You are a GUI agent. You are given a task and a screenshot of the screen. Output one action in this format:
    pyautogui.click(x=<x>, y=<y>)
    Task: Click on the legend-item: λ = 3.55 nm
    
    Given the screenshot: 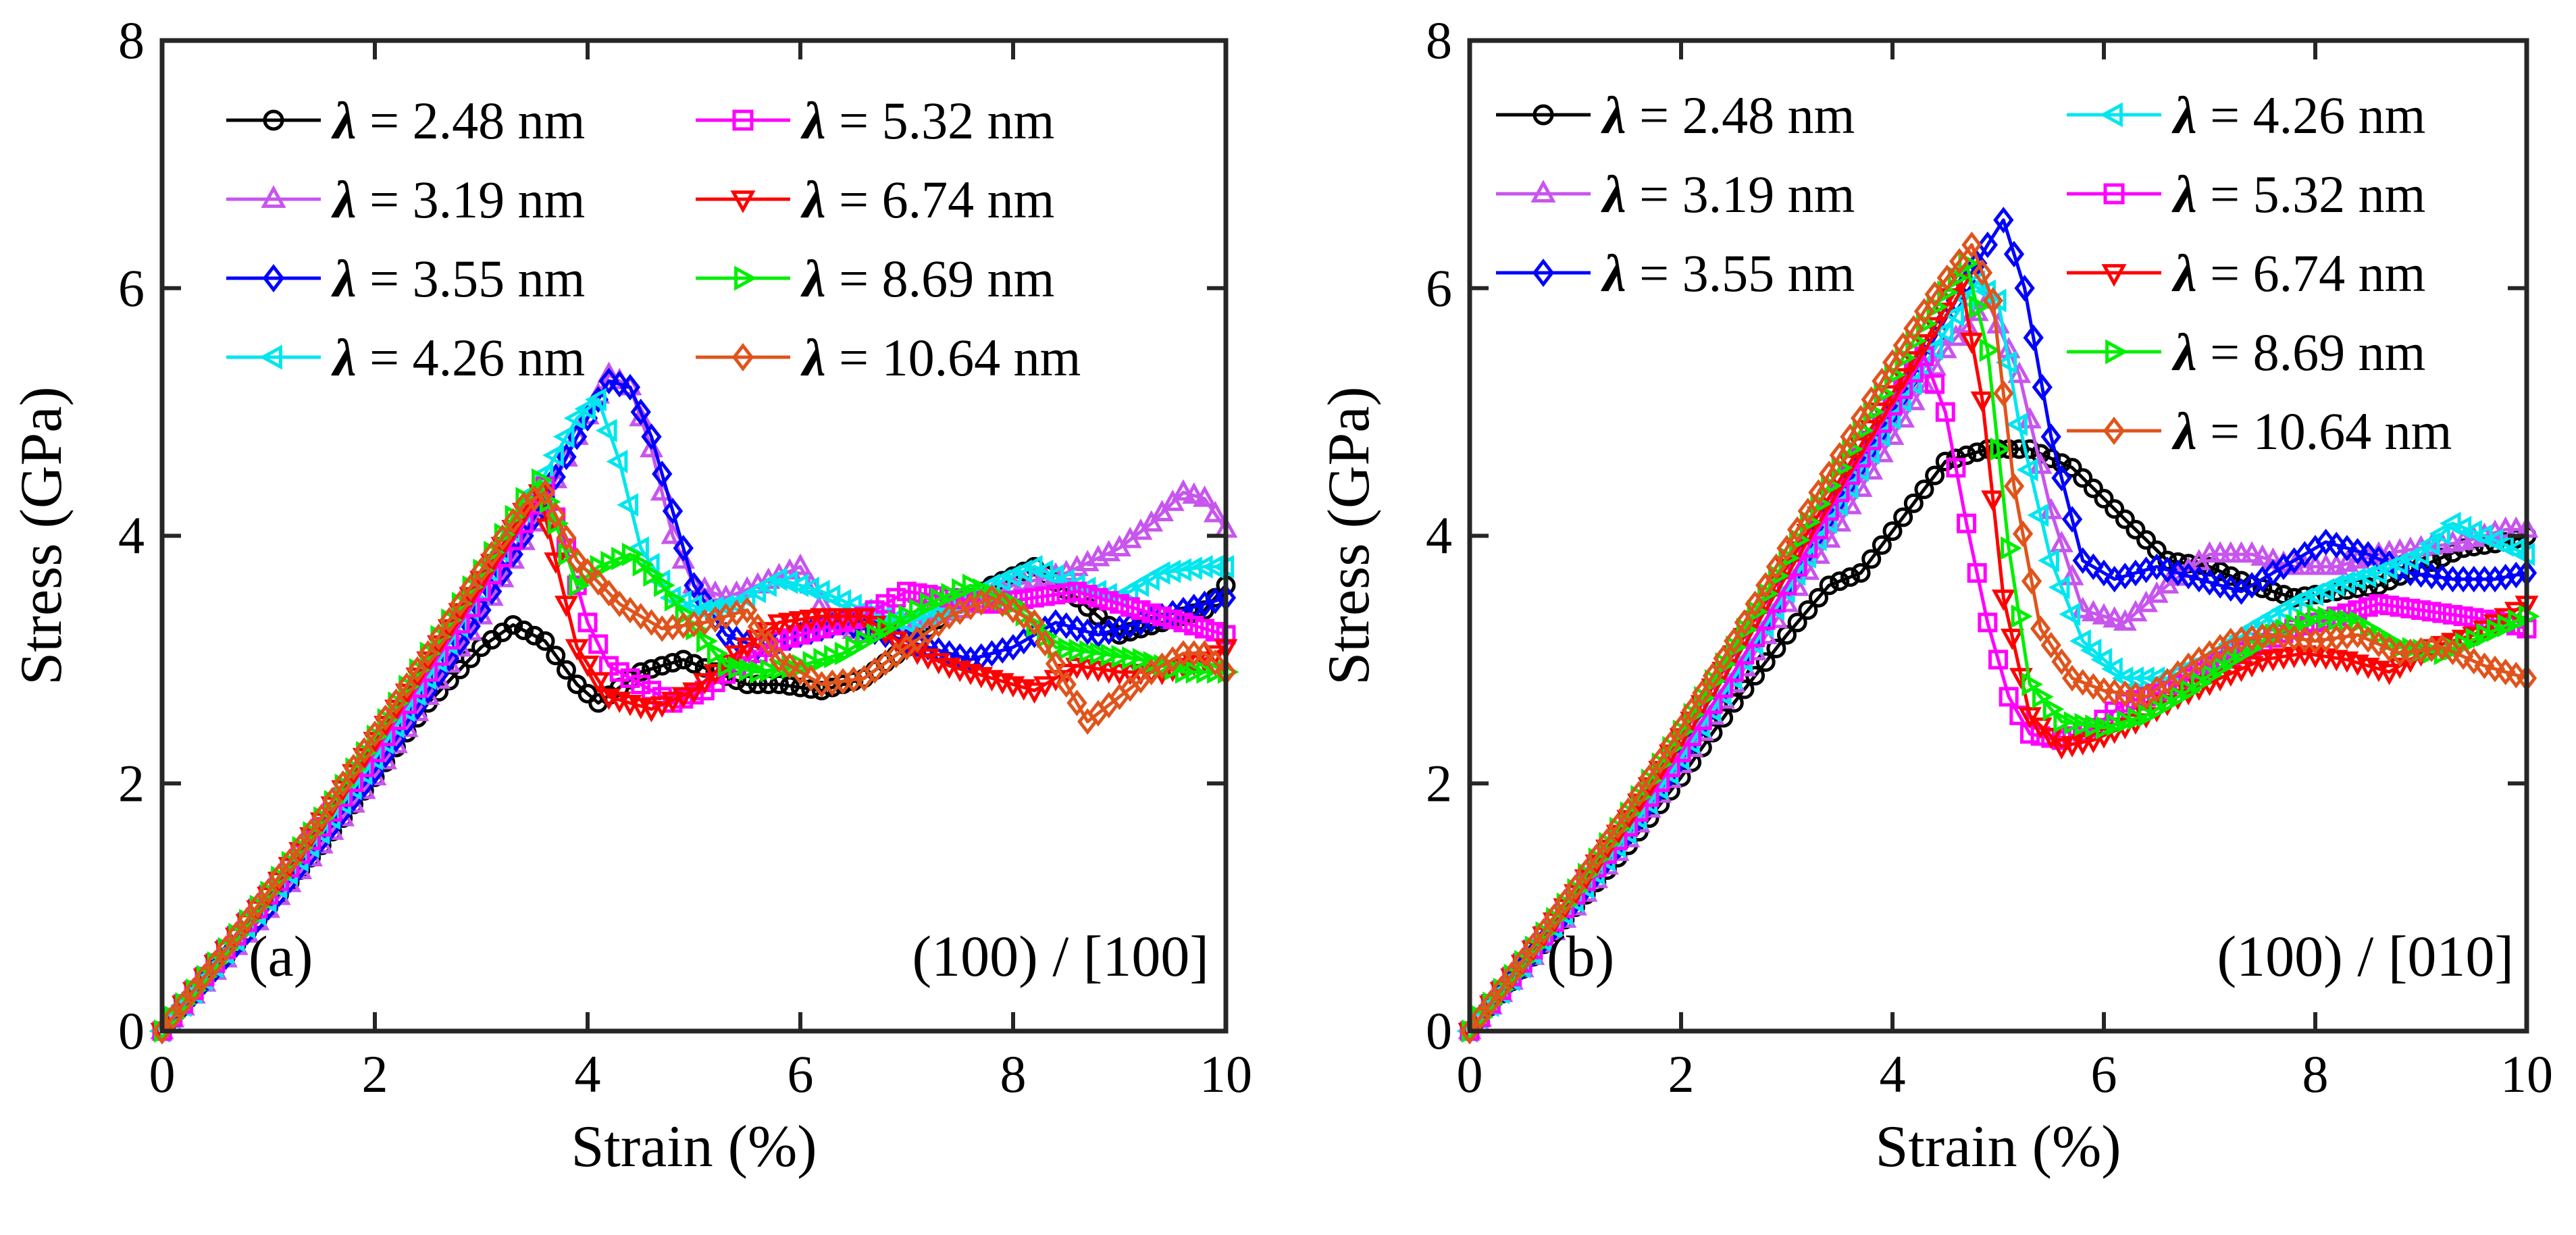 What is the action you would take?
    pyautogui.click(x=1675, y=273)
    